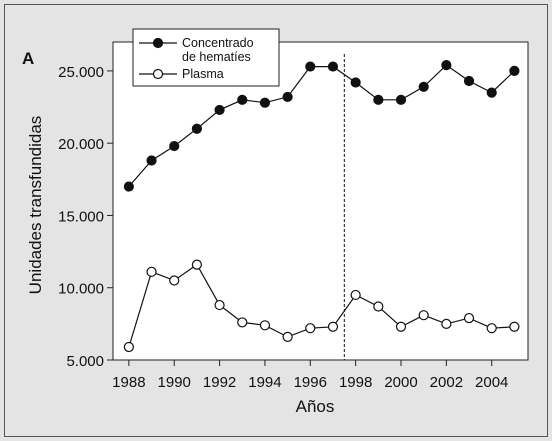  Describe the element at coordinates (219, 110) in the screenshot. I see `series-0-point-1992` at that location.